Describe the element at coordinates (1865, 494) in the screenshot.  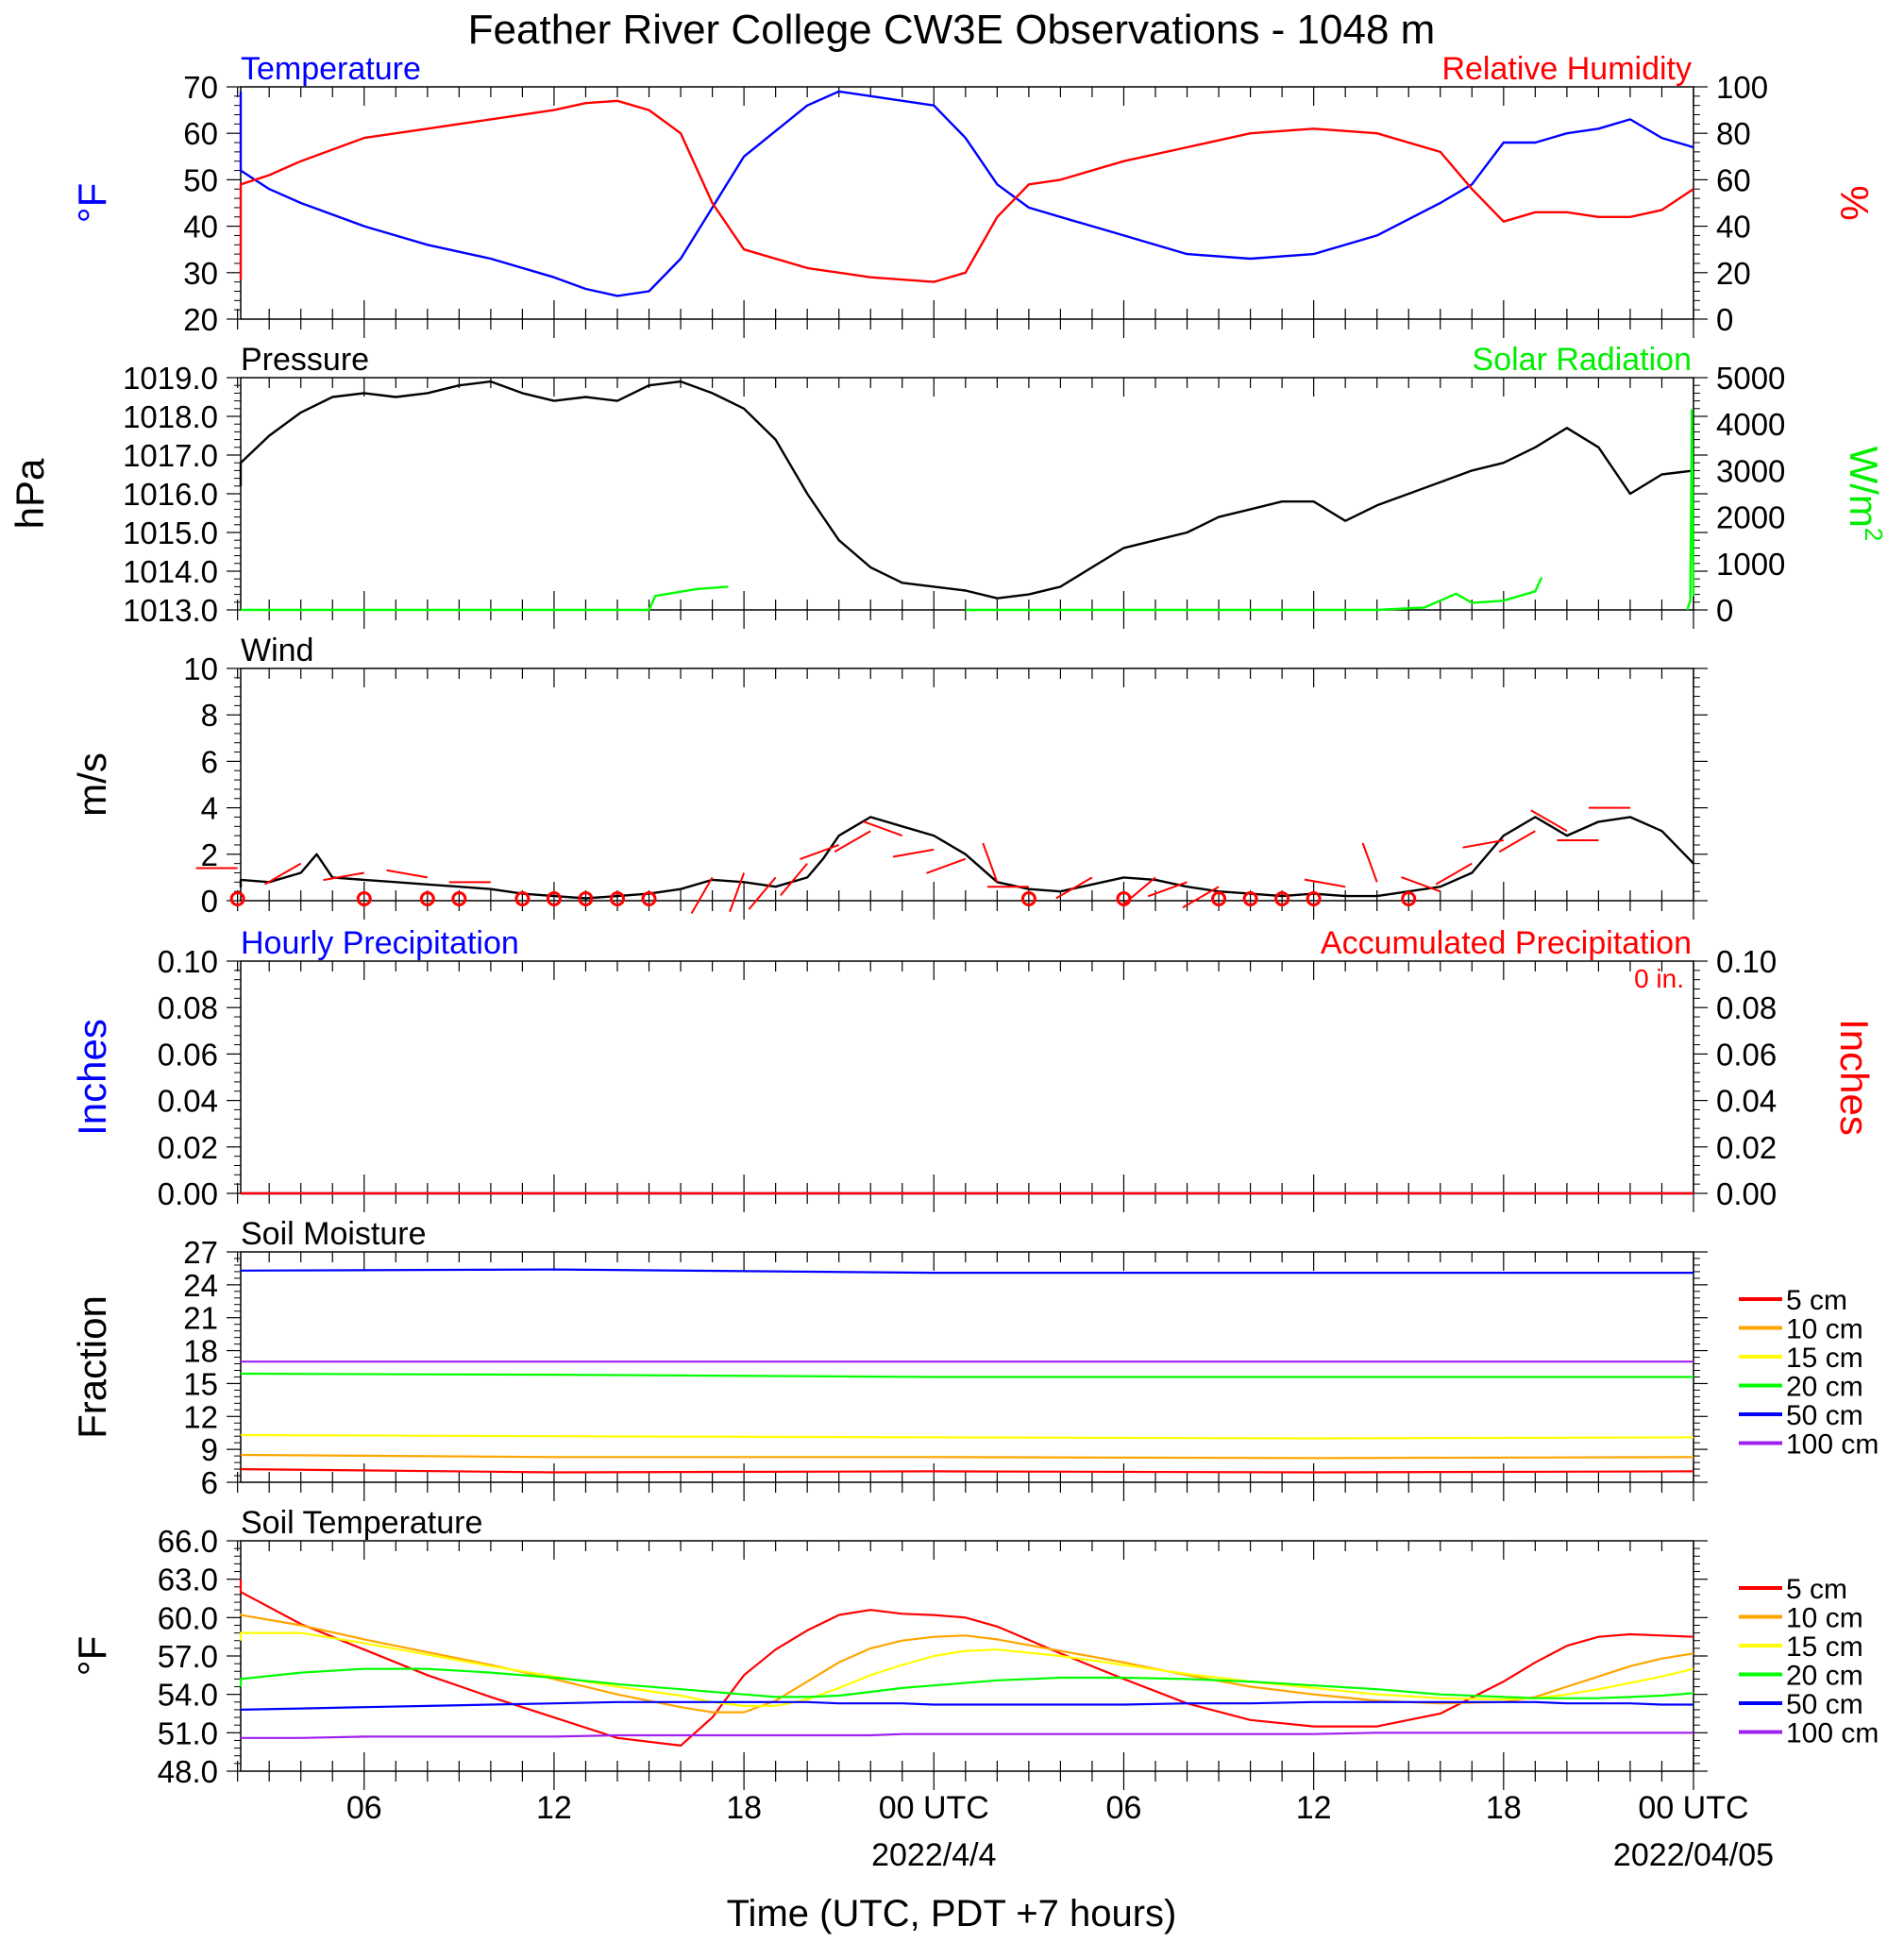
I see `y-axis-label-right: W/m2` at that location.